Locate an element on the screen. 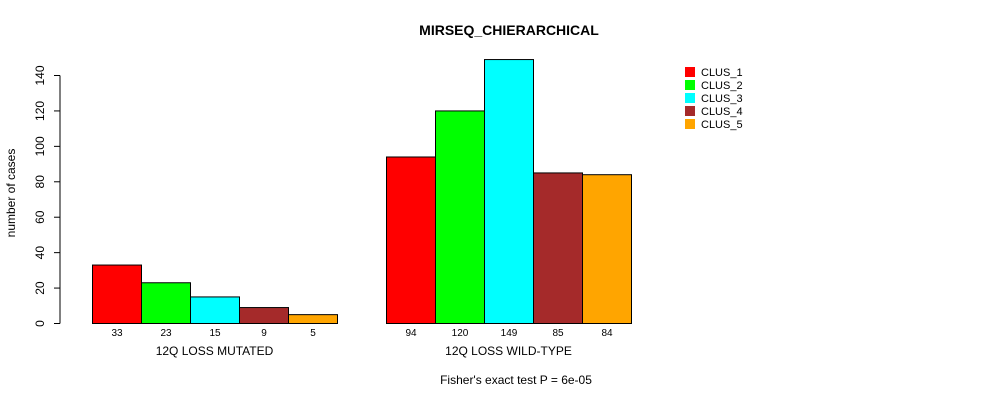  y-tick-label: 120 is located at coordinates (40, 111).